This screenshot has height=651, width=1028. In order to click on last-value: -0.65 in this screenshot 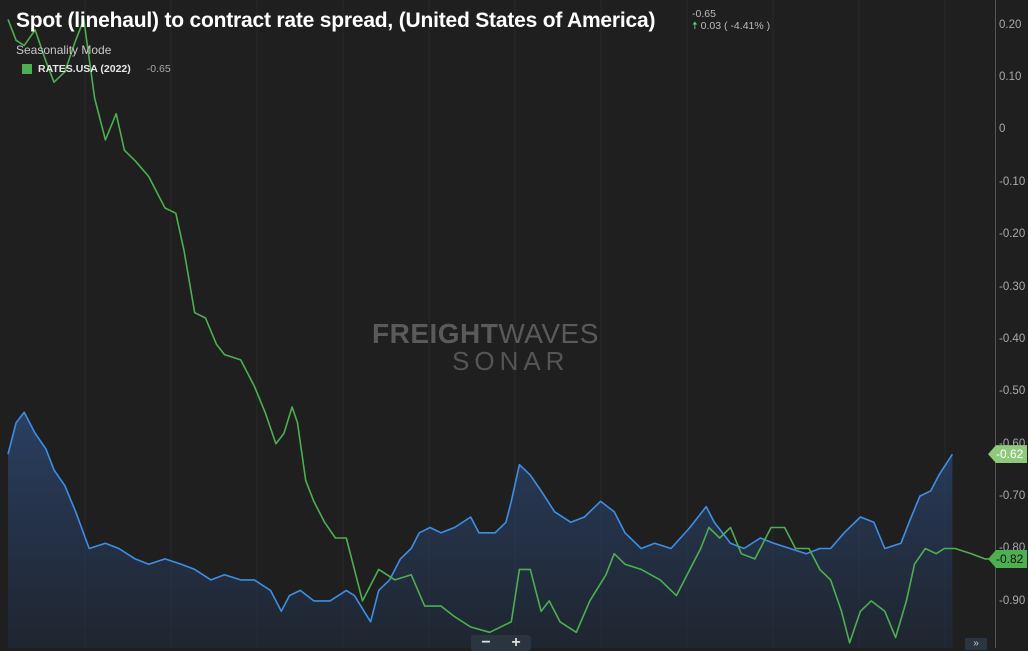, I will do `click(704, 14)`.